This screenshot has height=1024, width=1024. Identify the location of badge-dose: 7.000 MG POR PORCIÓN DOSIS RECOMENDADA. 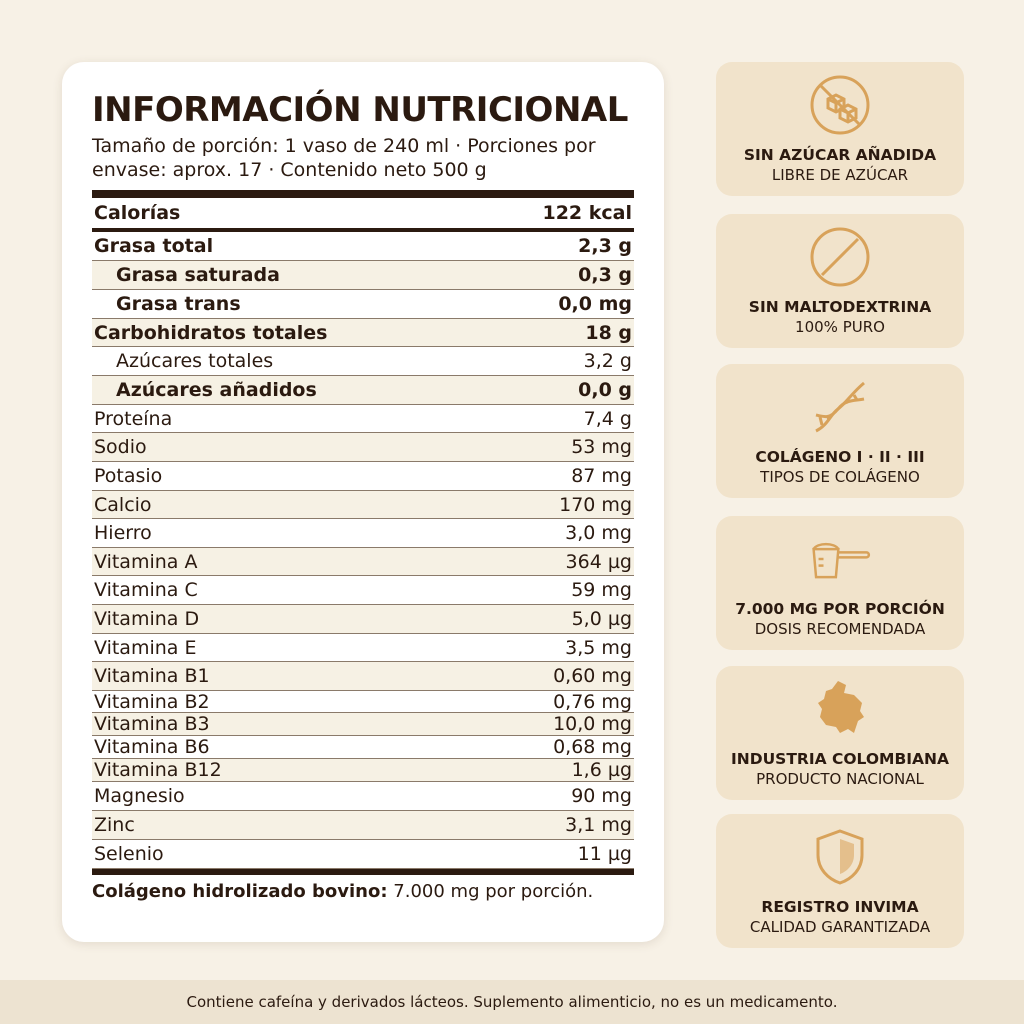
(840, 583).